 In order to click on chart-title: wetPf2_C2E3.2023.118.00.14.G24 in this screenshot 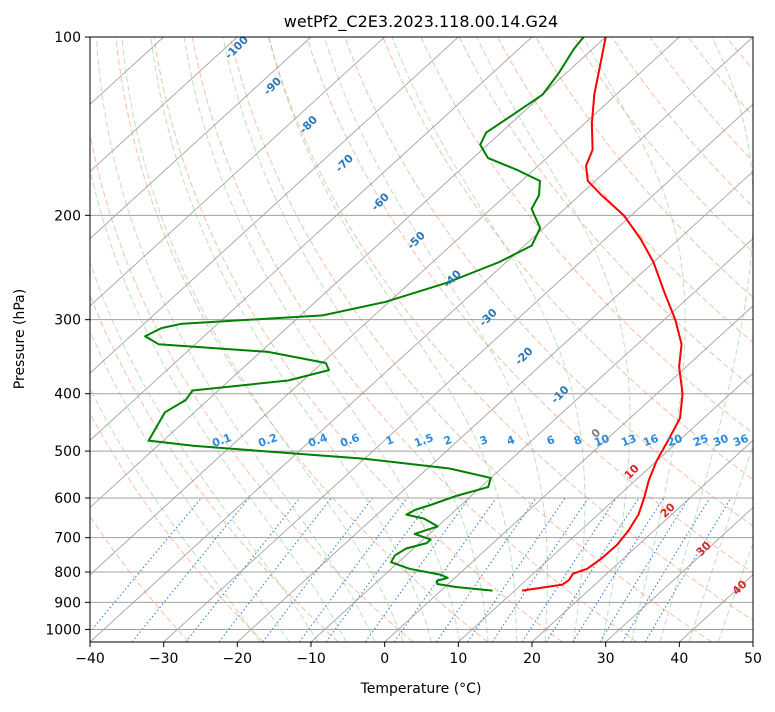, I will do `click(421, 22)`.